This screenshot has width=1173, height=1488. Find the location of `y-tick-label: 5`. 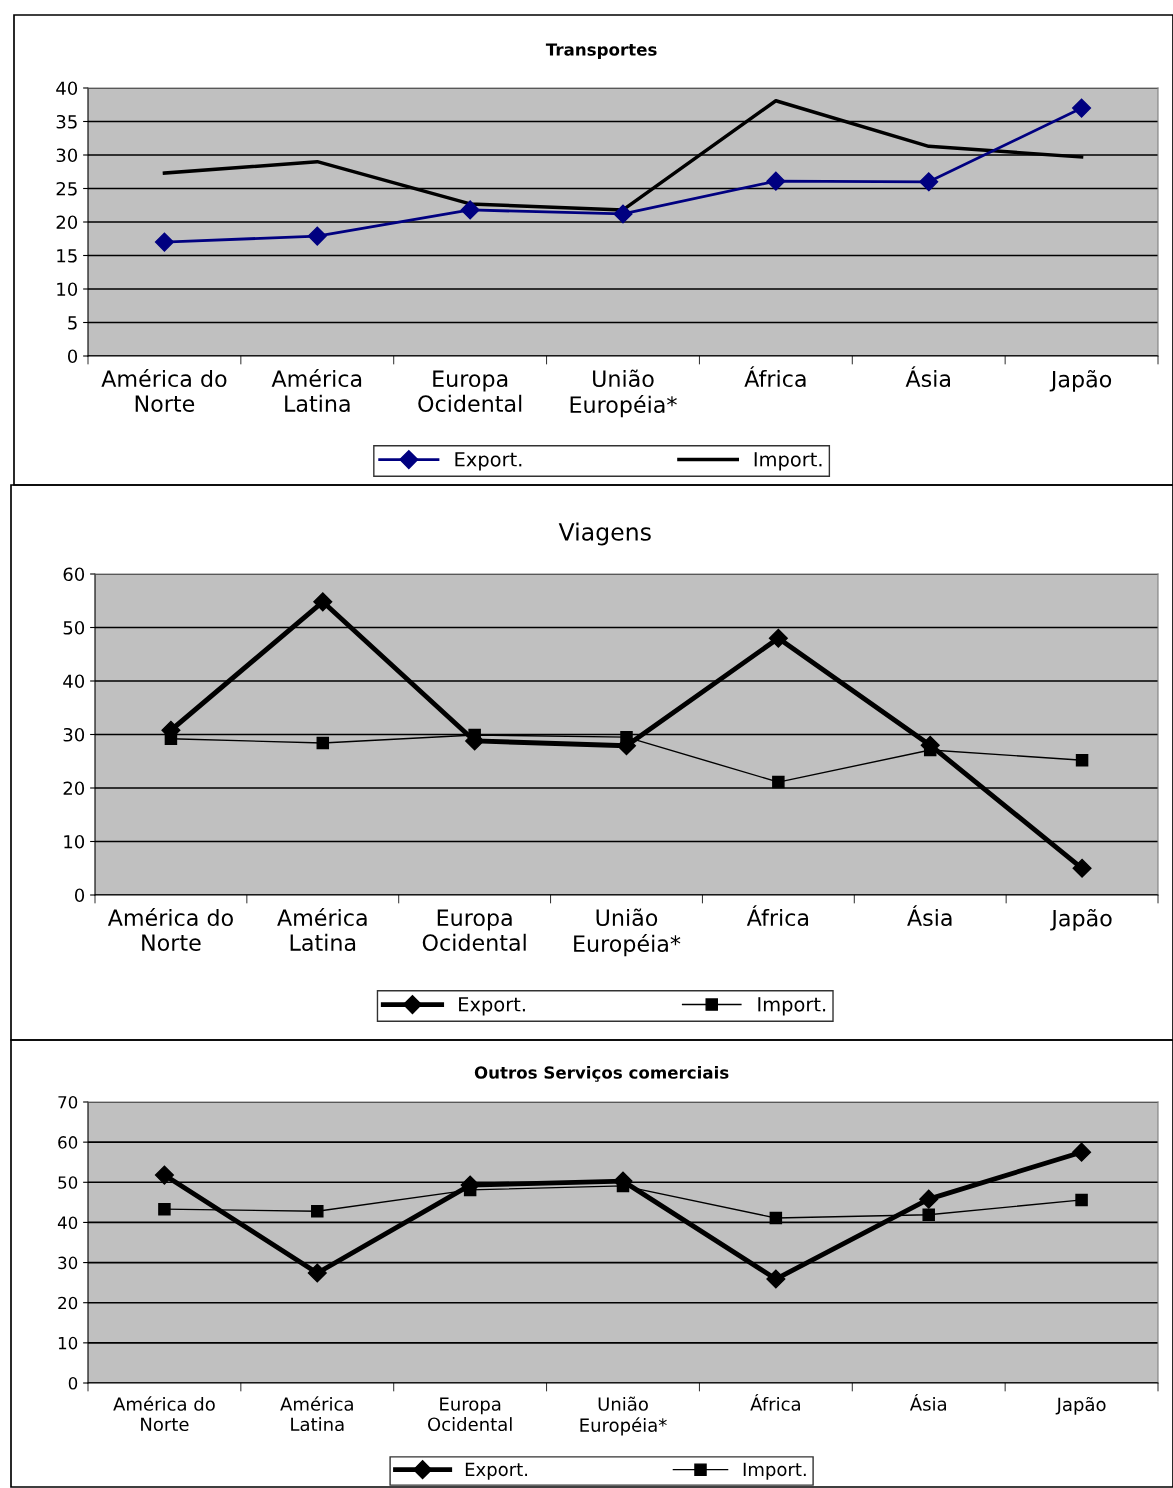

y-tick-label: 5 is located at coordinates (72, 323).